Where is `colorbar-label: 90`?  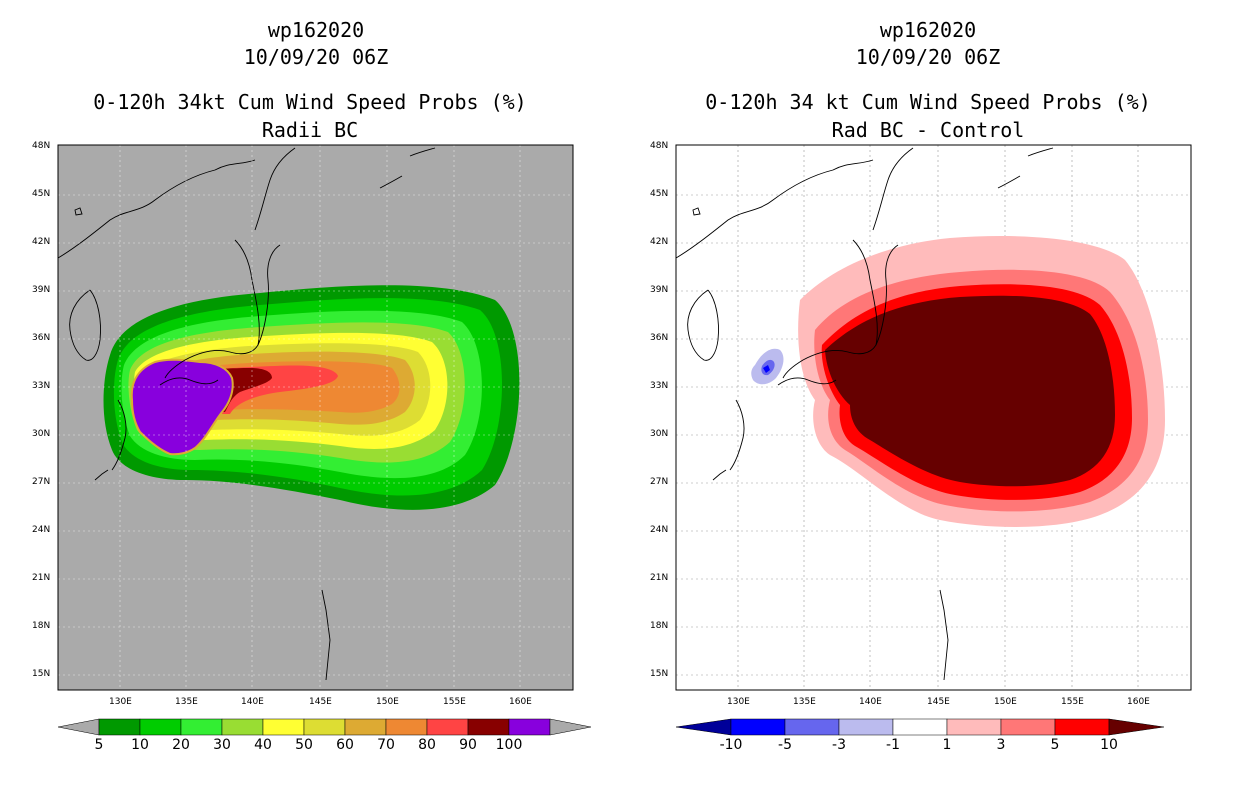
colorbar-label: 90 is located at coordinates (468, 745).